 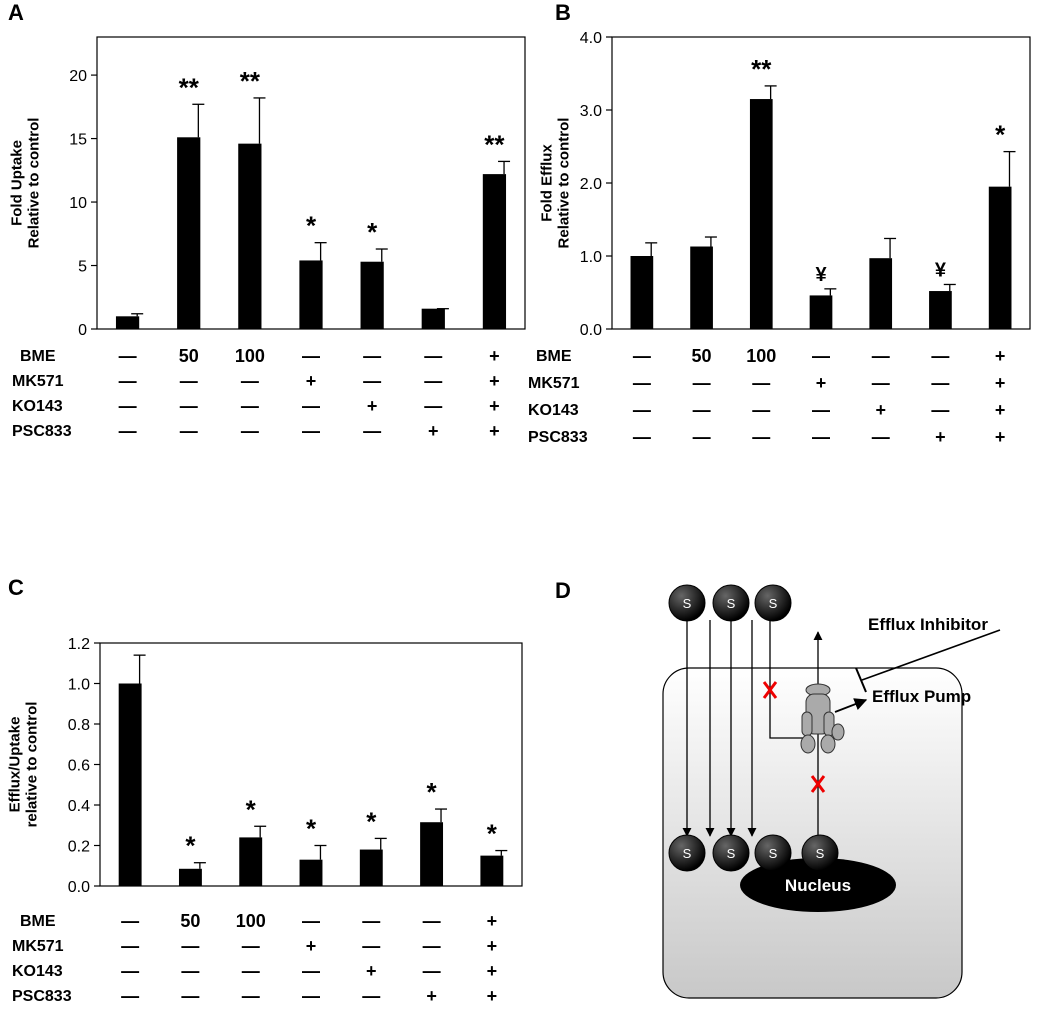 What do you see at coordinates (591, 184) in the screenshot?
I see `y-tick-label: 2.0` at bounding box center [591, 184].